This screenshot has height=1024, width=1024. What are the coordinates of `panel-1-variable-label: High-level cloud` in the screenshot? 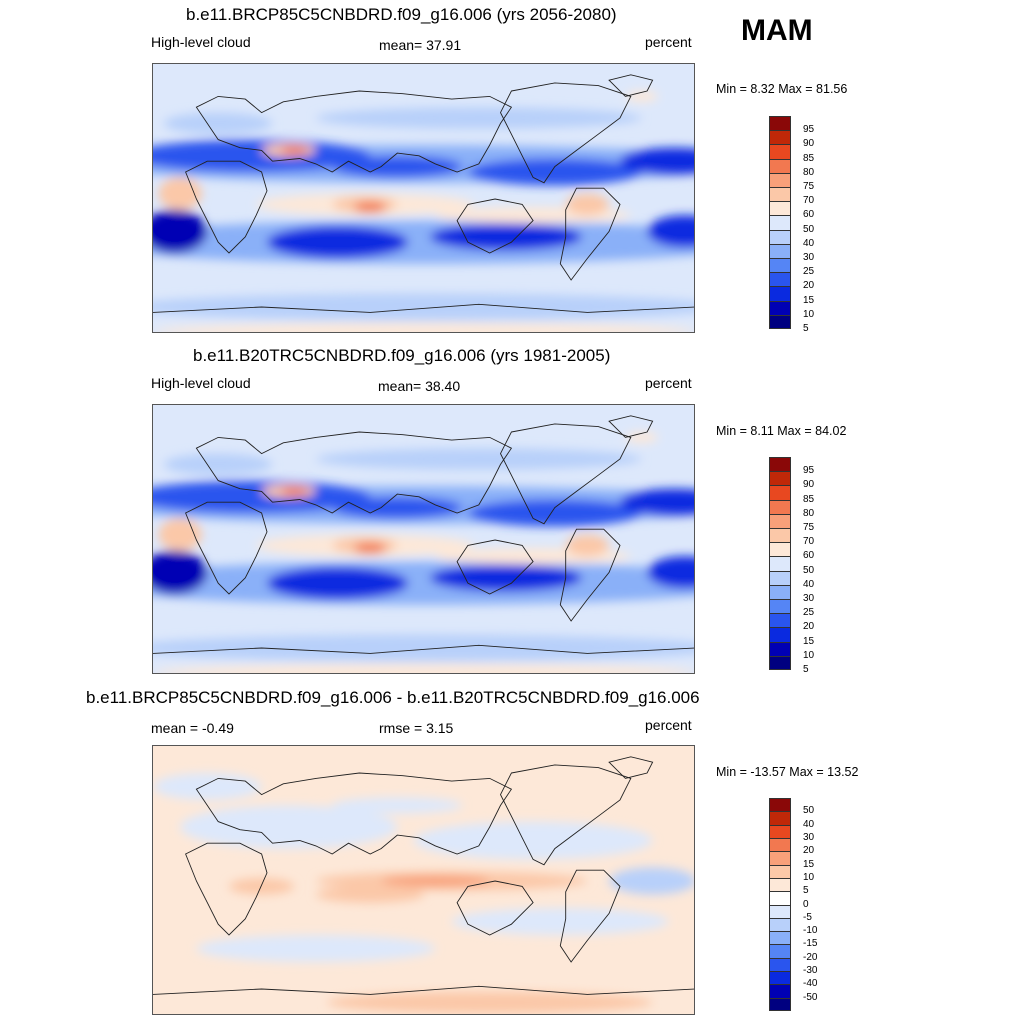 It's located at (201, 42).